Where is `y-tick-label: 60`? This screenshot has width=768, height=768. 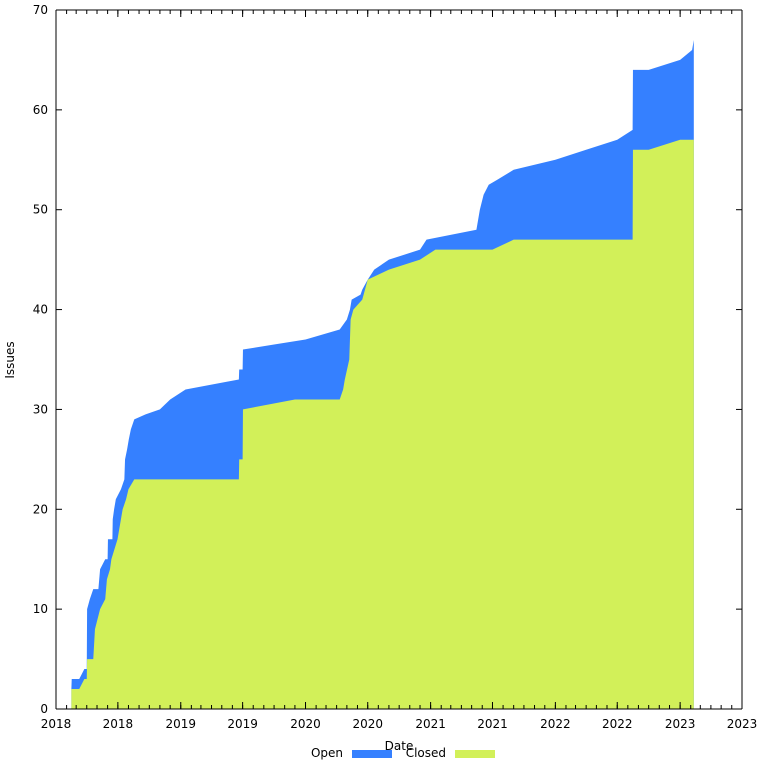
y-tick-label: 60 is located at coordinates (40, 110).